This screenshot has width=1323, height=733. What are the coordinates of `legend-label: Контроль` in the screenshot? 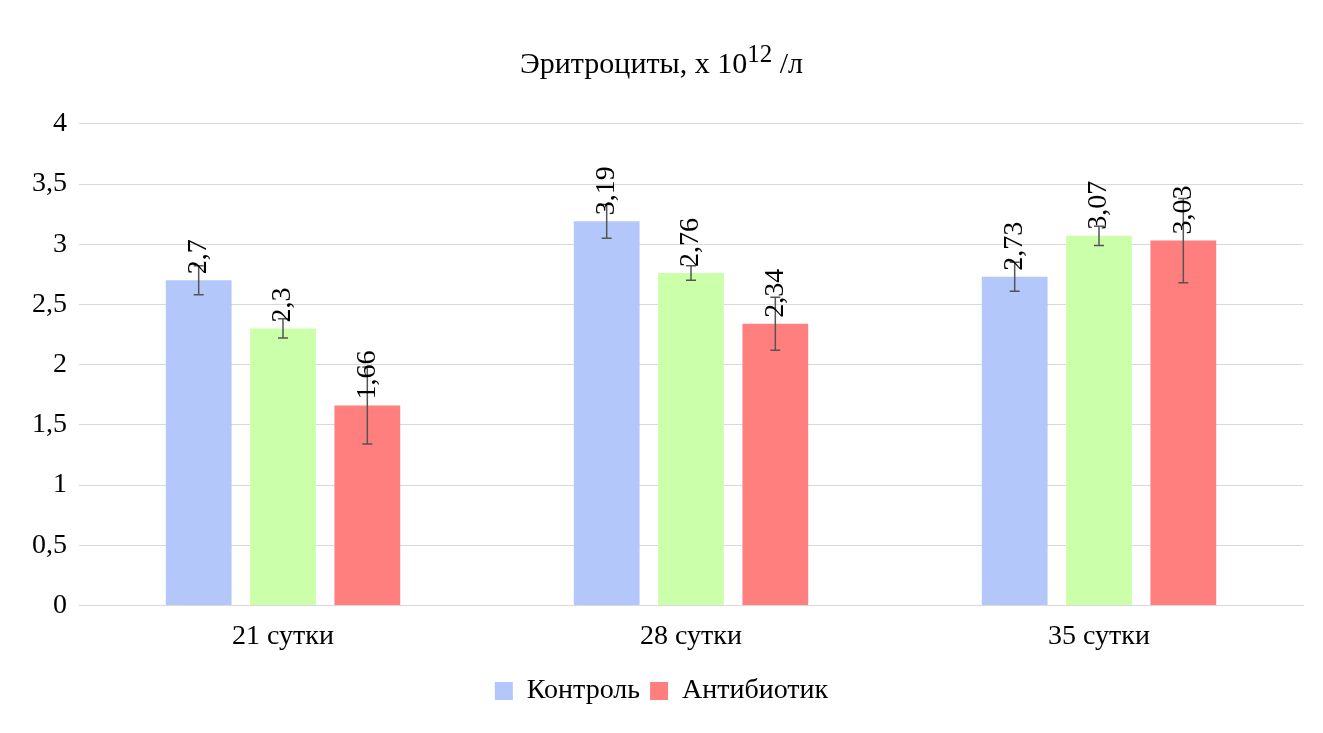 It's located at (583, 689).